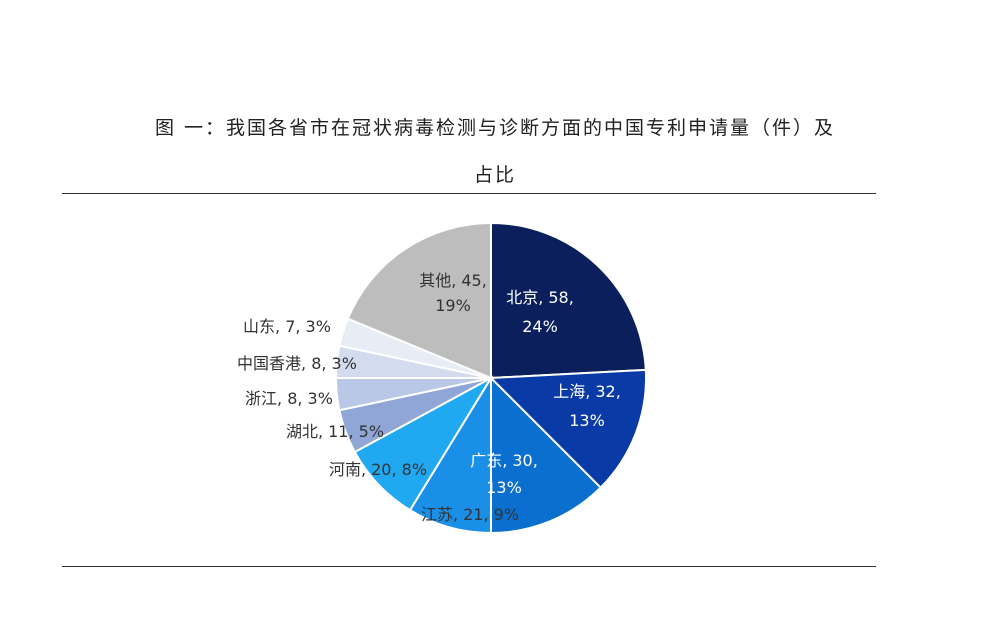 The height and width of the screenshot is (633, 1000). Describe the element at coordinates (546, 455) in the screenshot. I see `pie-slice-广东` at that location.